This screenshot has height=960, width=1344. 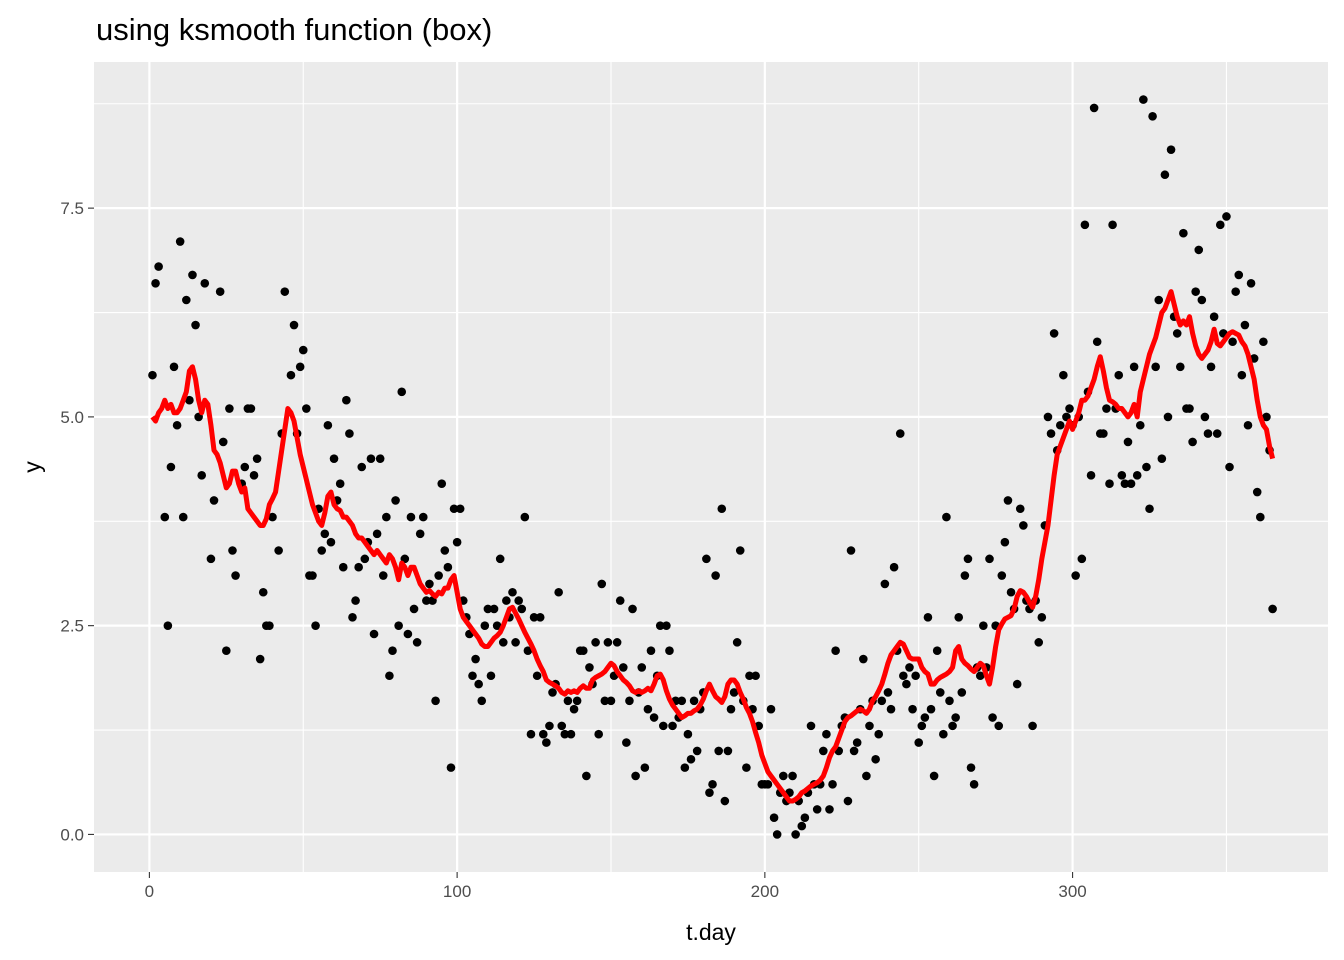 I want to click on x-tick-label: 200, so click(x=765, y=891).